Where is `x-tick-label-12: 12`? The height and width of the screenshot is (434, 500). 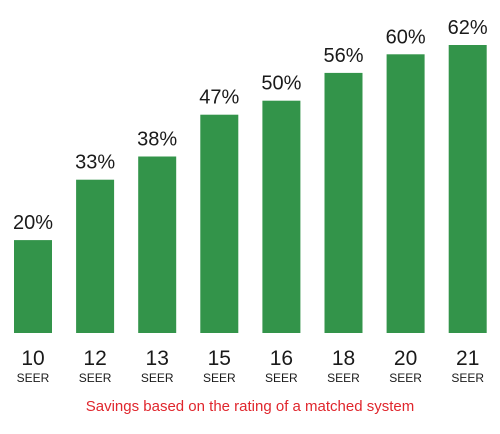 x-tick-label-12: 12 is located at coordinates (94, 358).